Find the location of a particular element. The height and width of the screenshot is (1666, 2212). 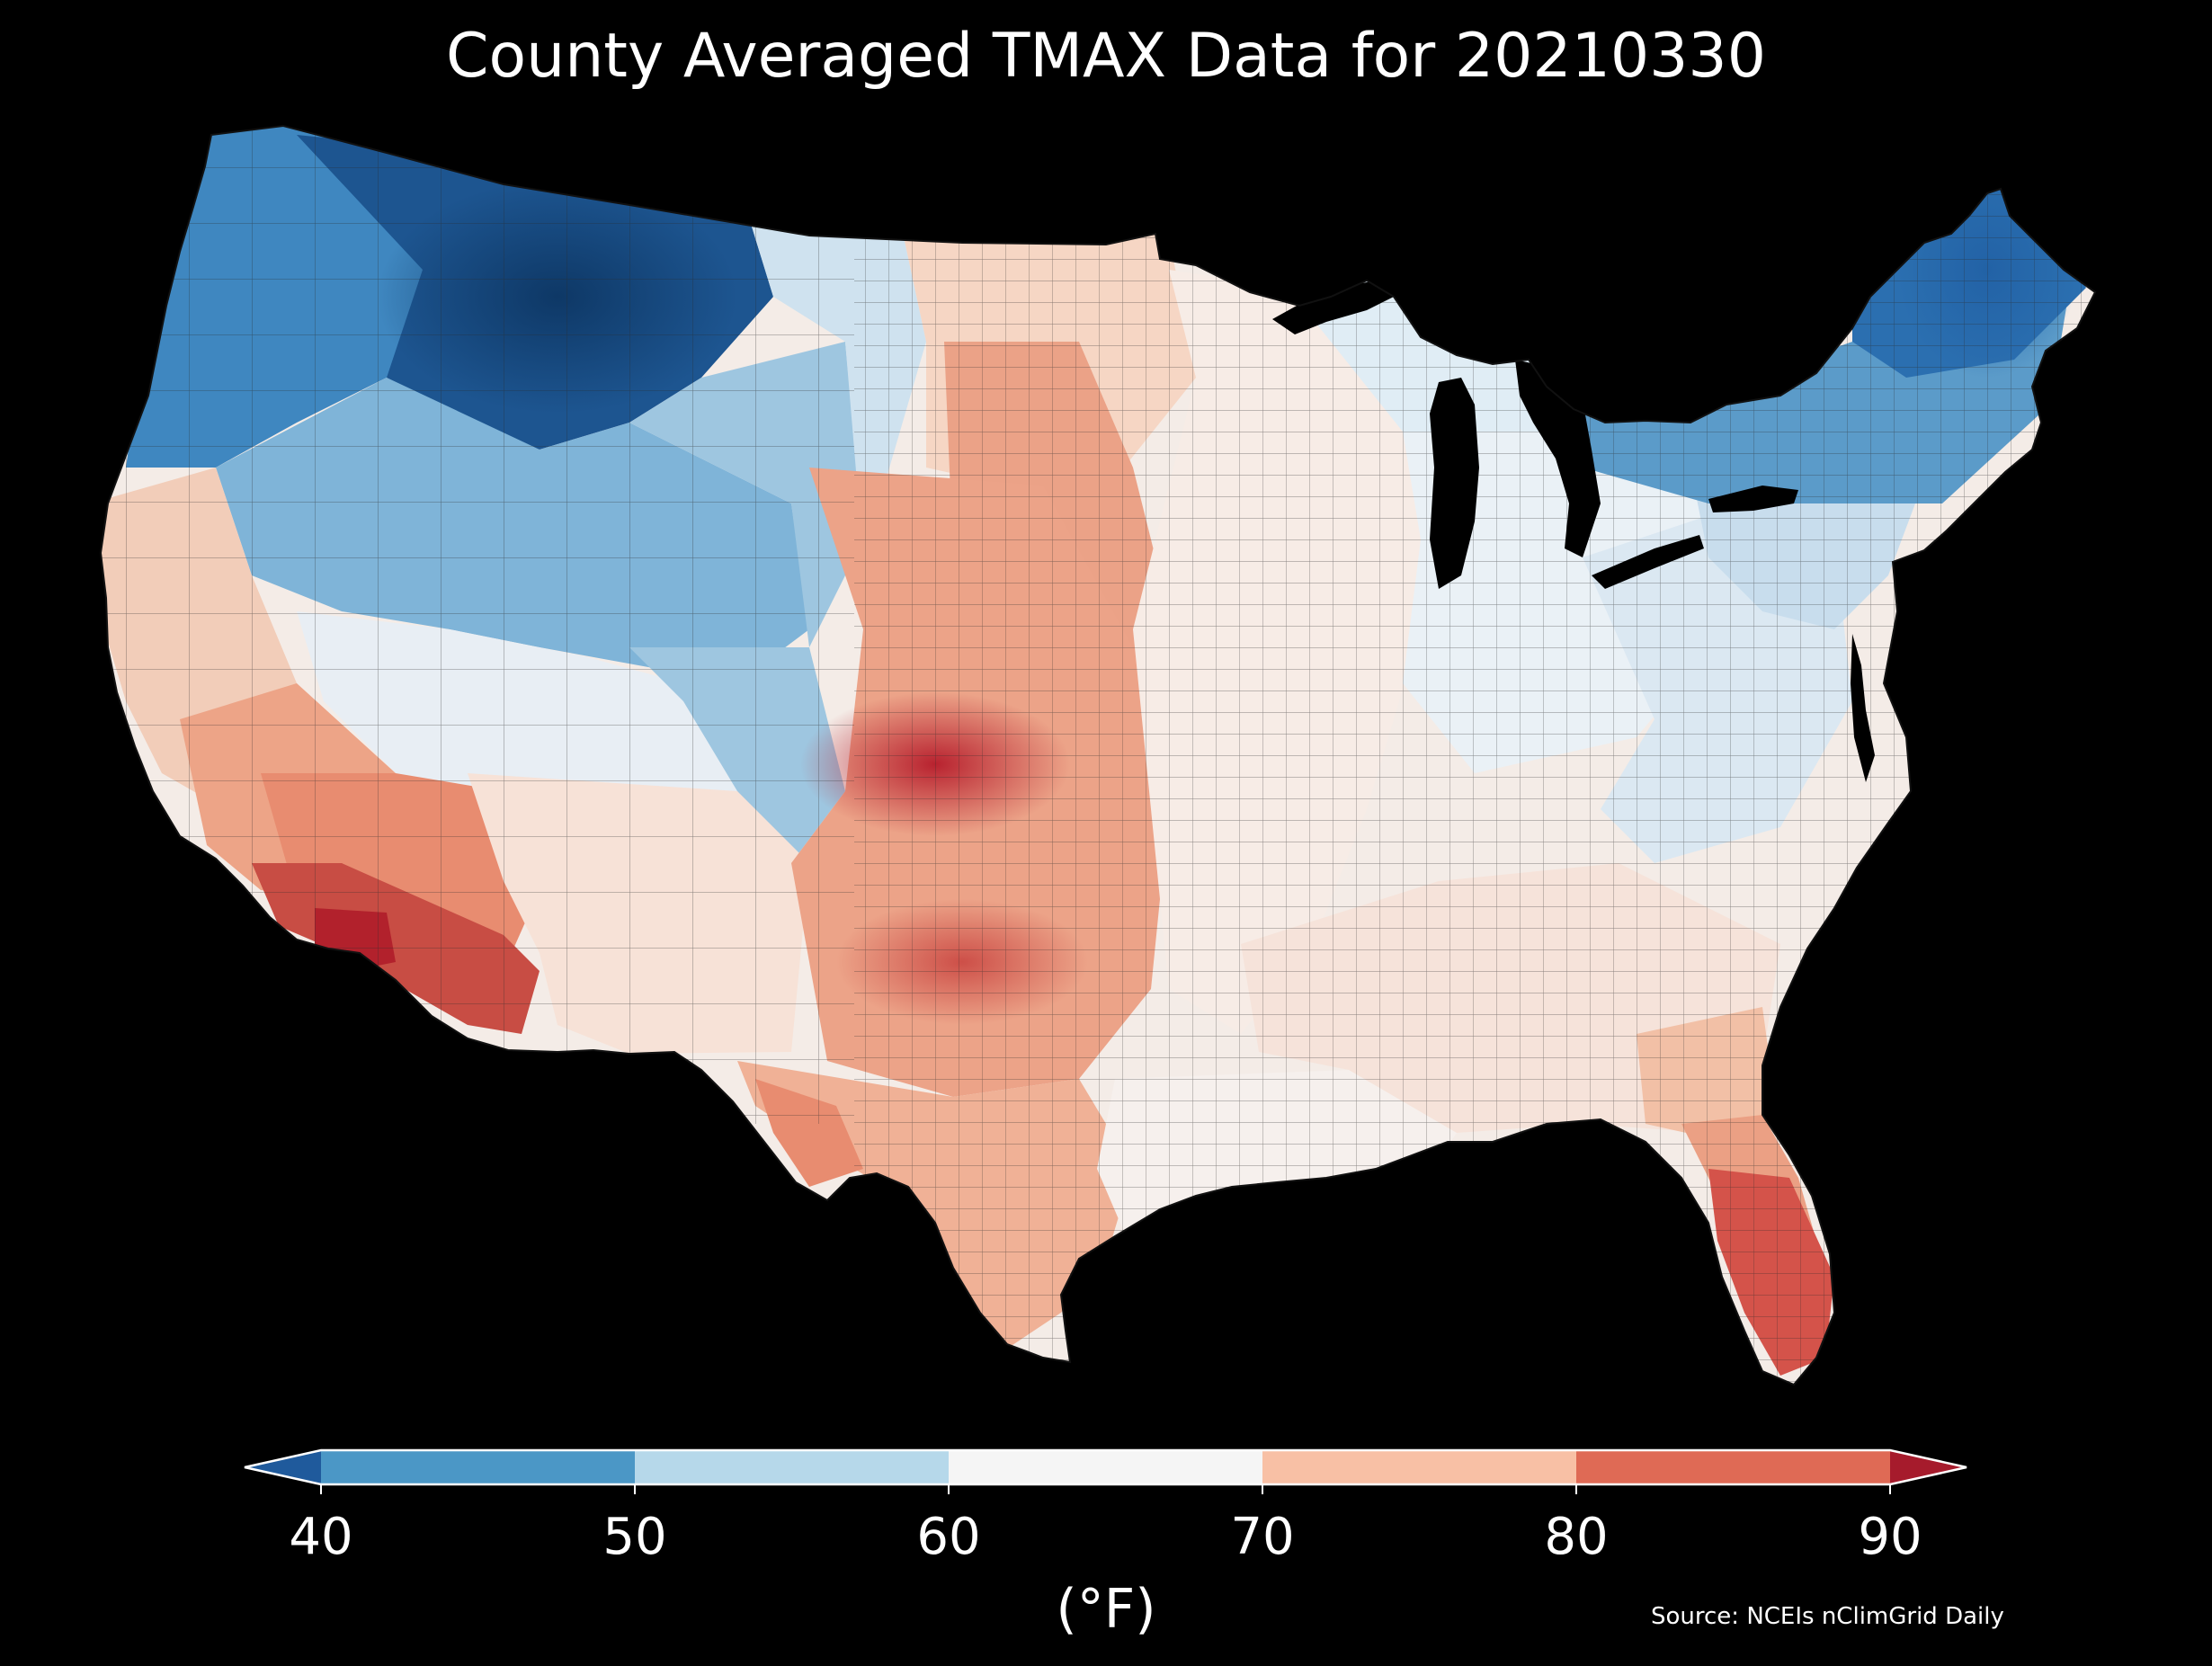

lake-michigan is located at coordinates (1454, 483).